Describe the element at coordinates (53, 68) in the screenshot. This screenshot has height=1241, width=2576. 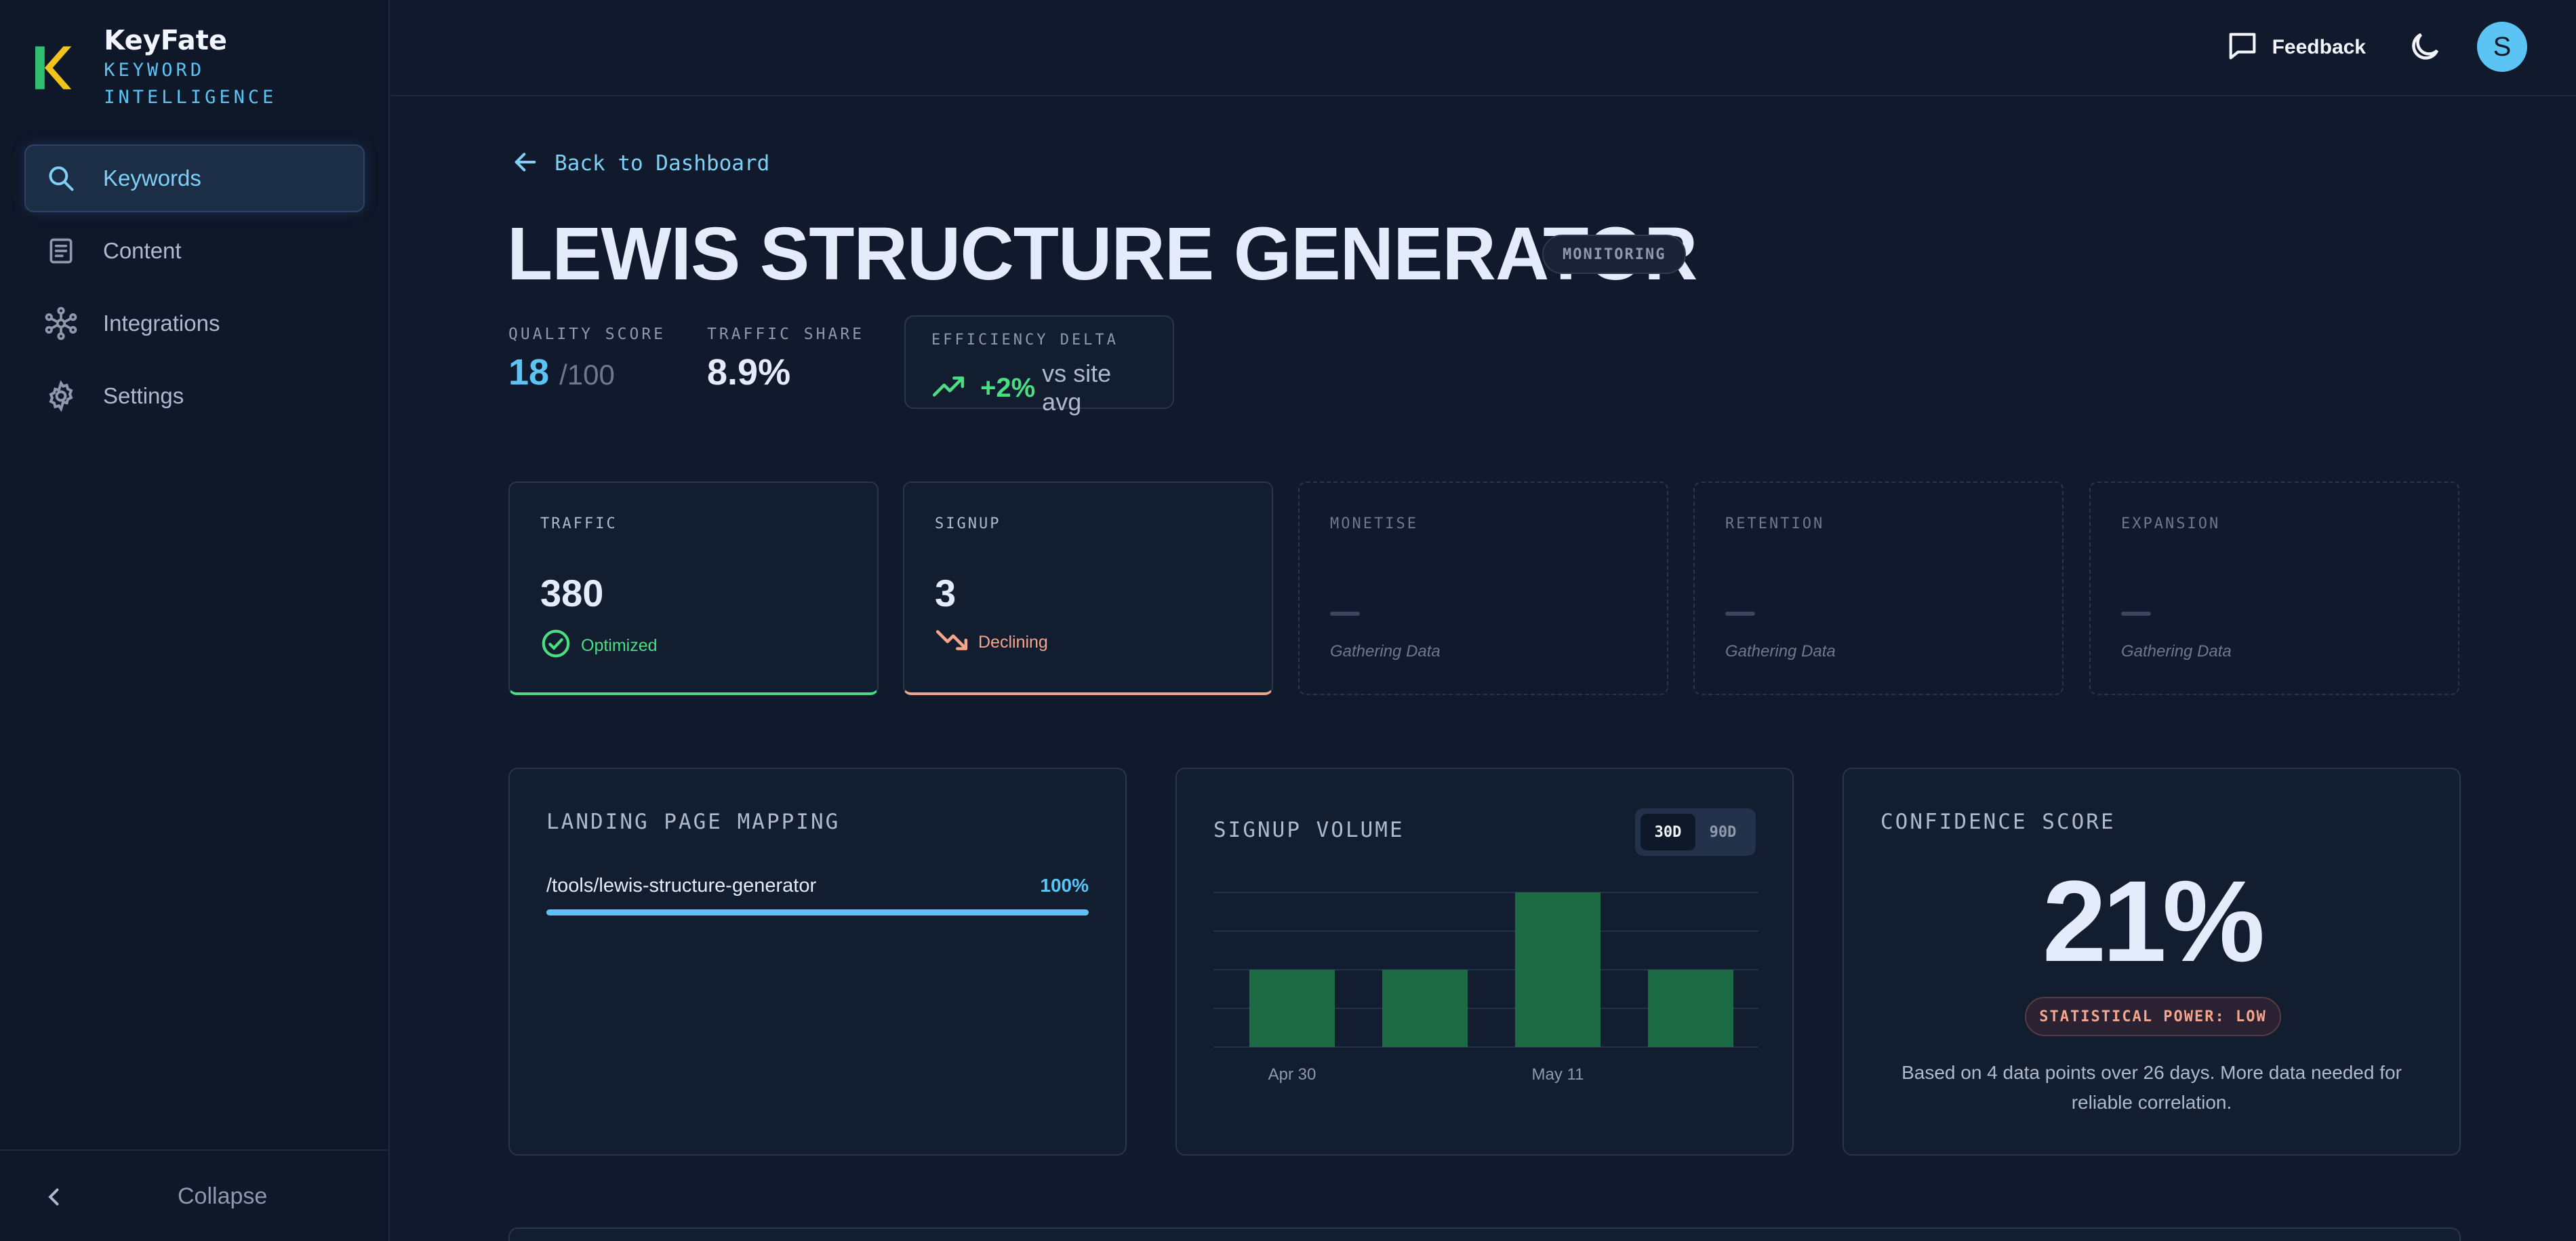
I see `keyfate-logo` at that location.